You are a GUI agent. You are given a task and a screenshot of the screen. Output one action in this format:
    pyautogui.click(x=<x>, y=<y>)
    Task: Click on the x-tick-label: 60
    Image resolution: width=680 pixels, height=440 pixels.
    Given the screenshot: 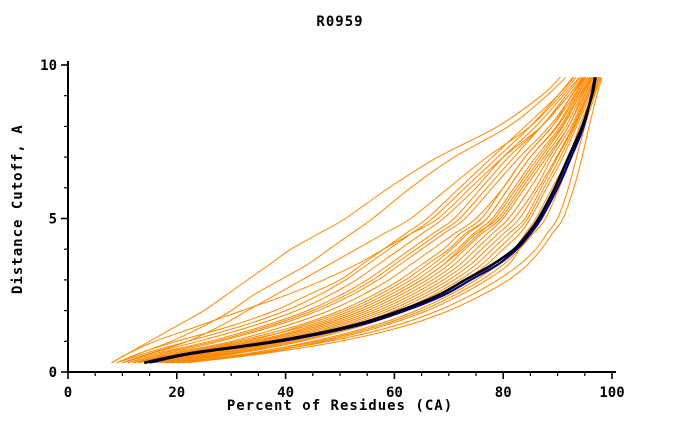 What is the action you would take?
    pyautogui.click(x=394, y=393)
    